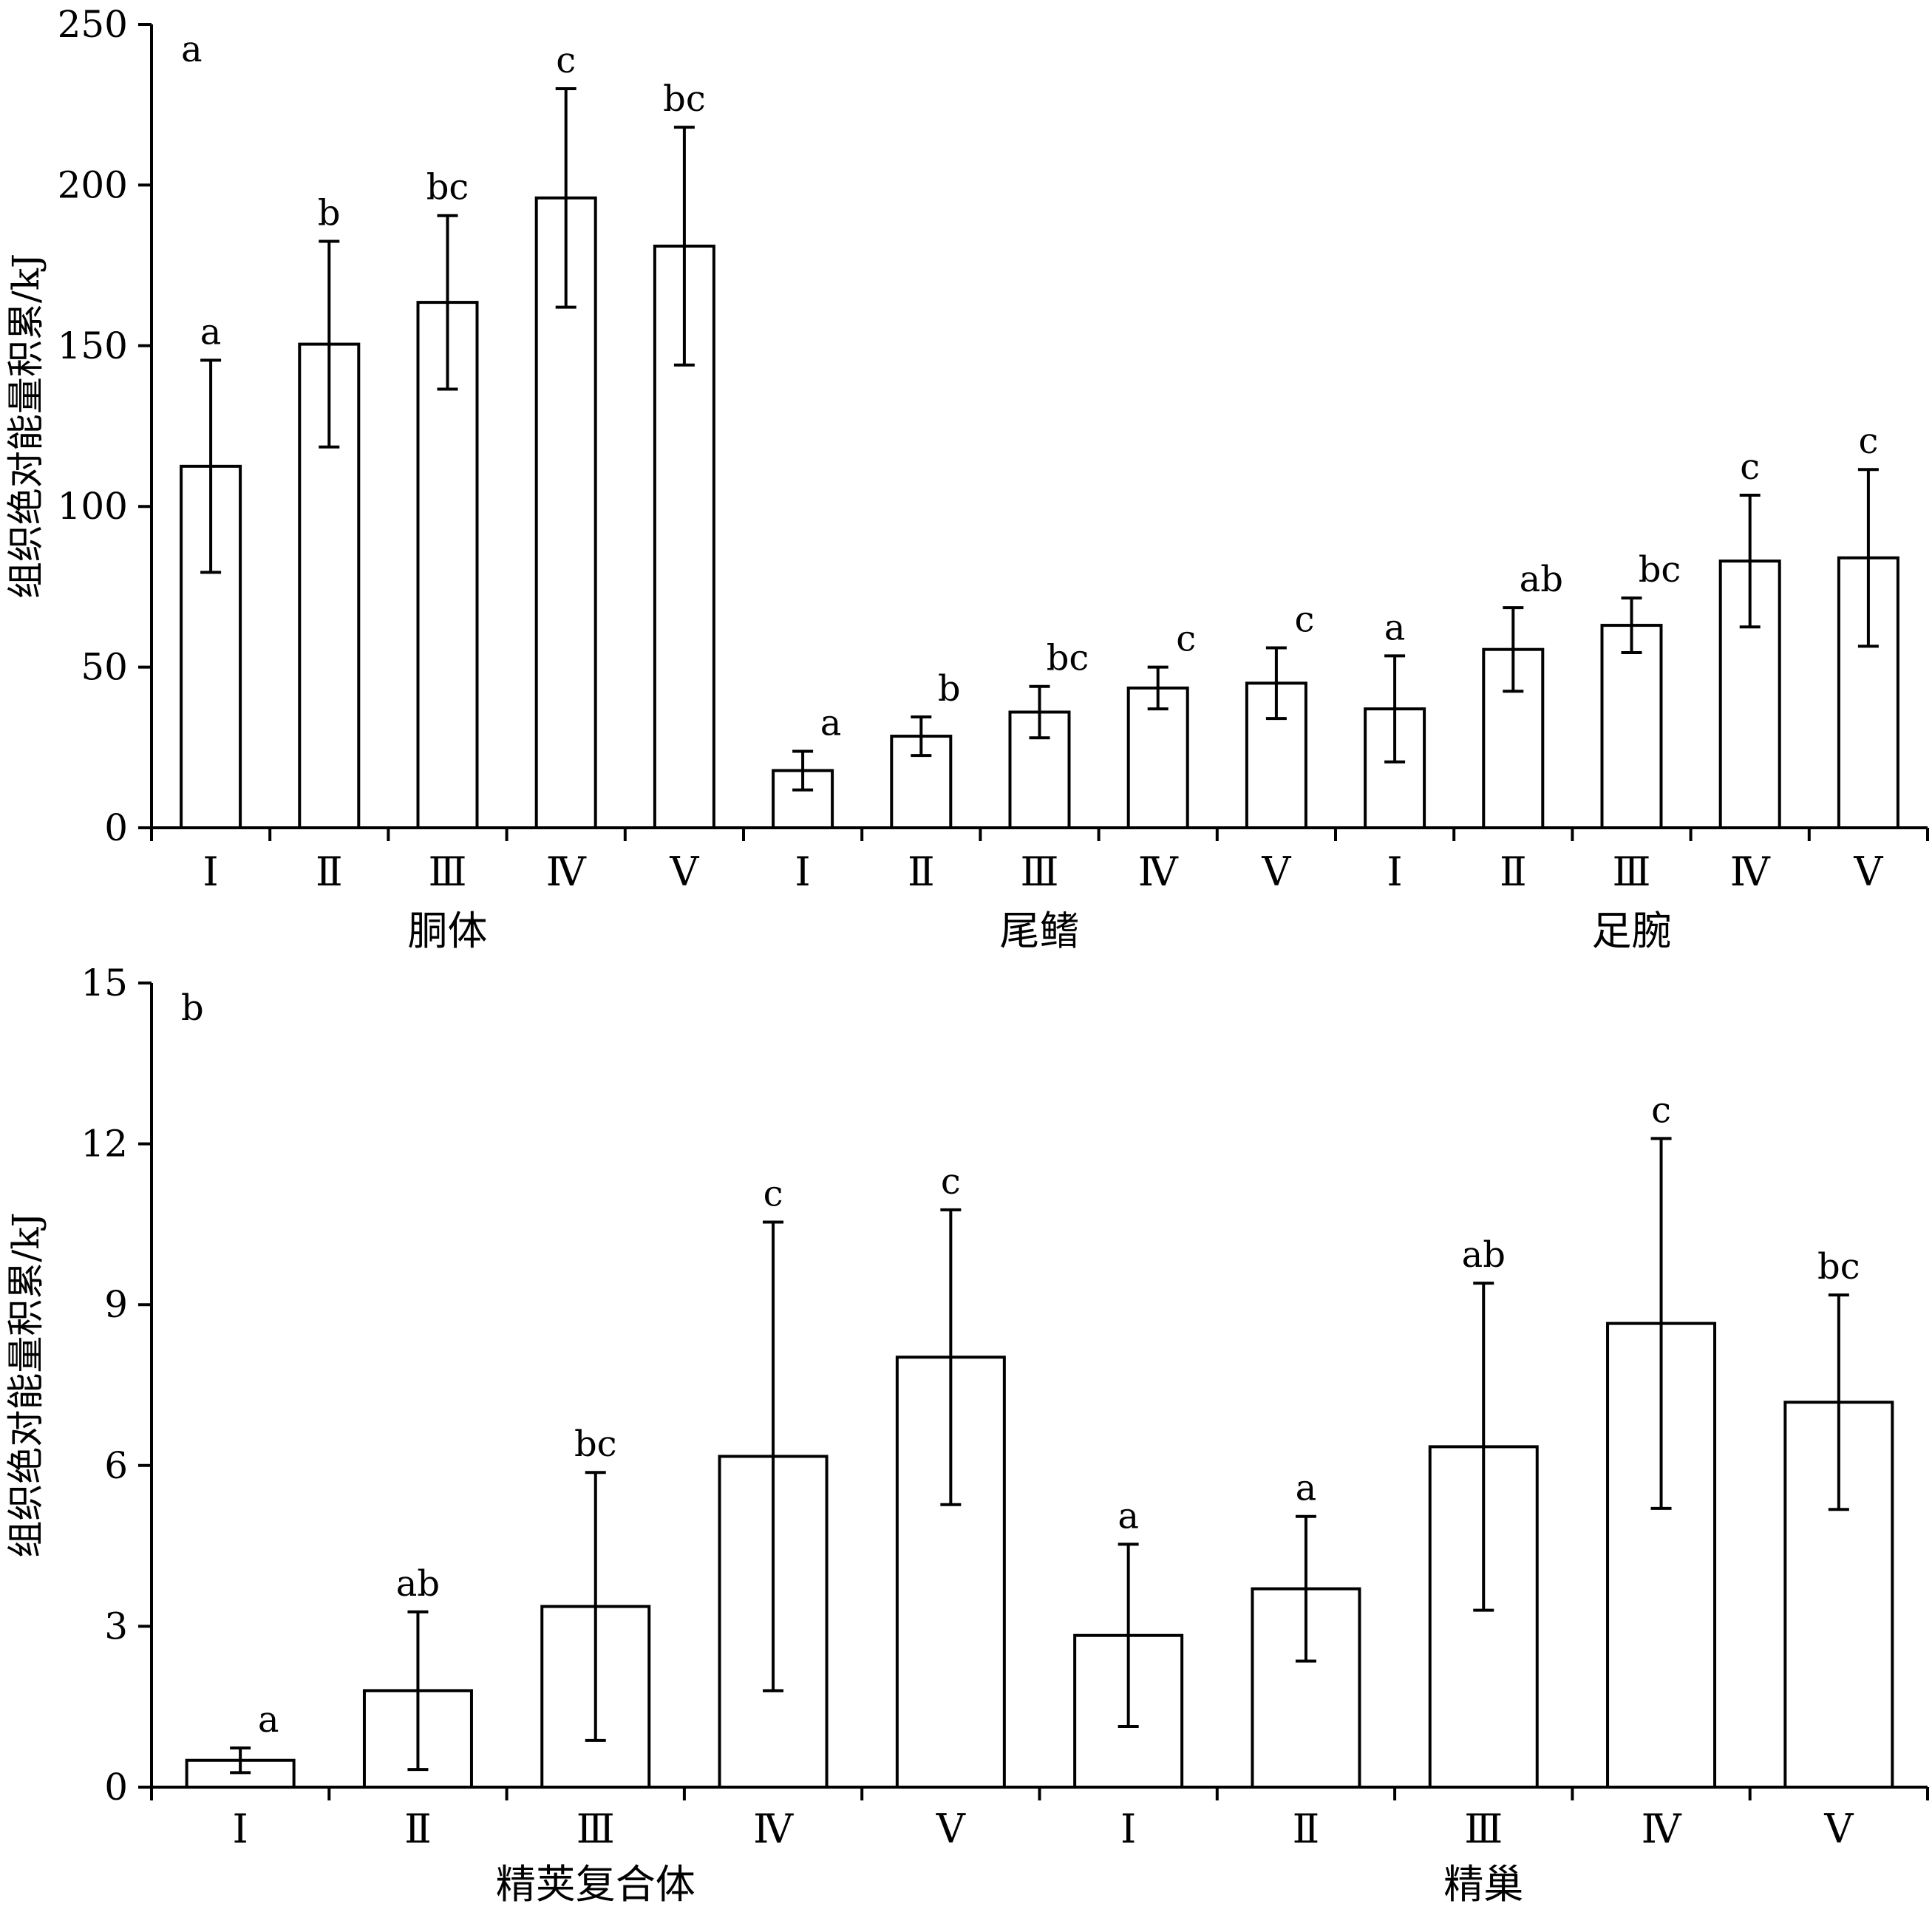  What do you see at coordinates (93, 24) in the screenshot?
I see `y-tick-label: 250` at bounding box center [93, 24].